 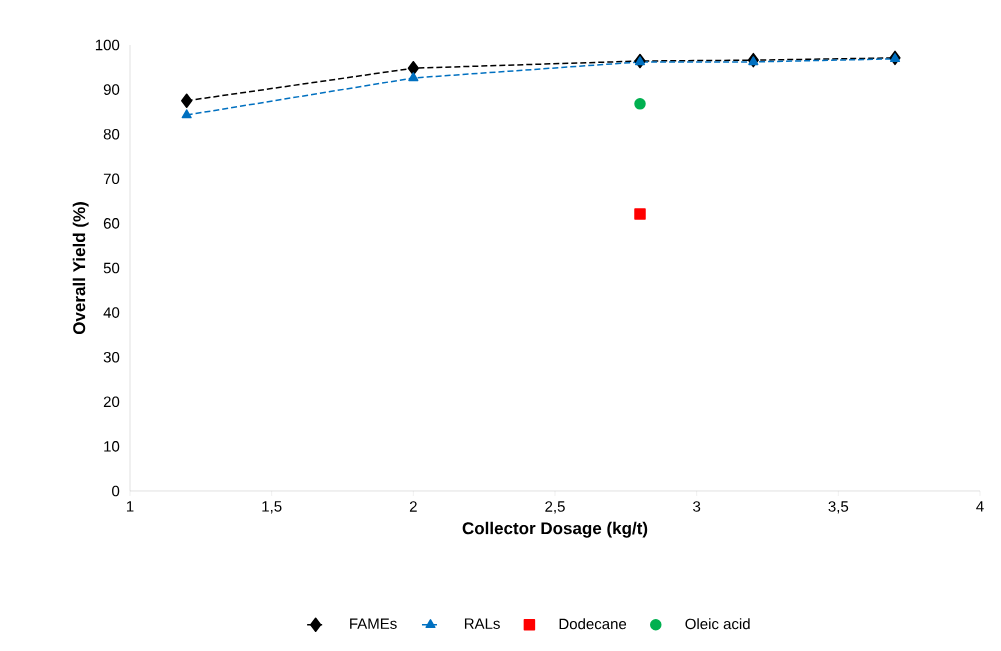 What do you see at coordinates (111, 89) in the screenshot?
I see `y-tick-label: 90` at bounding box center [111, 89].